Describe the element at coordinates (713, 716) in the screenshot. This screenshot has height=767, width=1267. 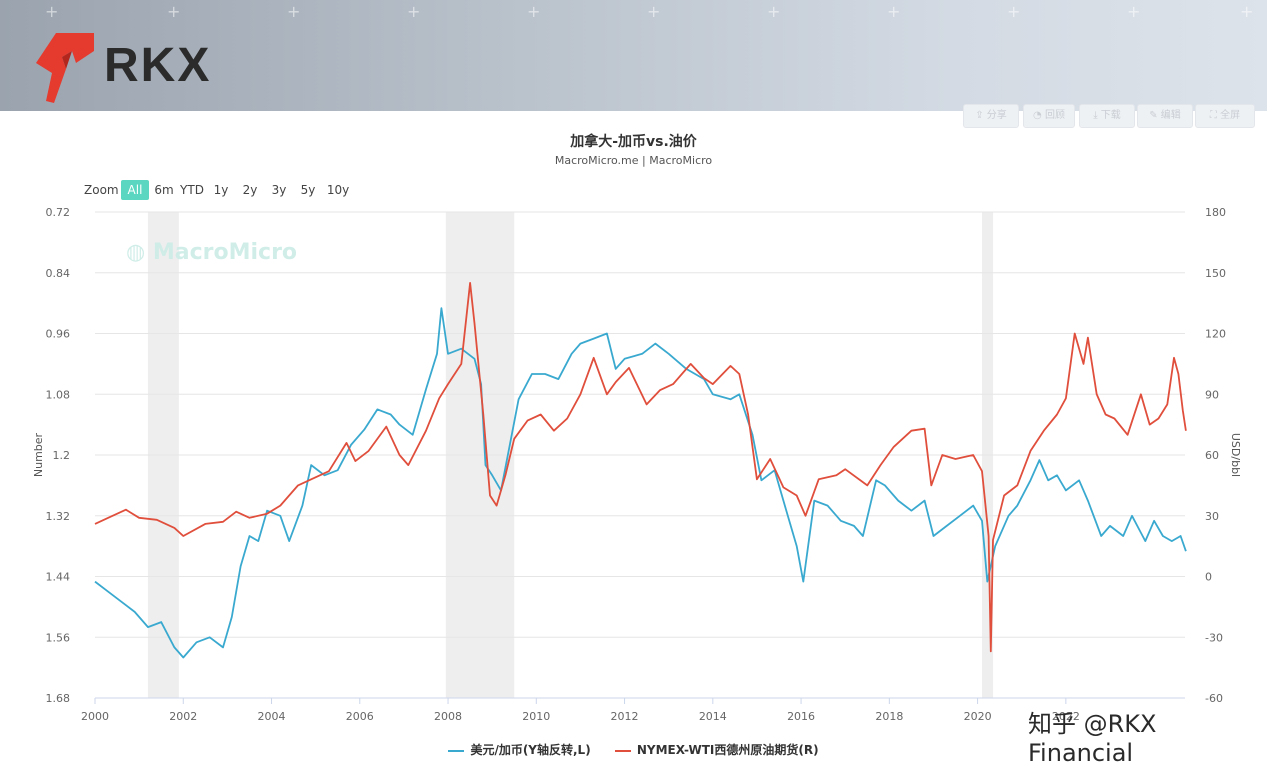
I see `x-tick-label: 2014` at that location.